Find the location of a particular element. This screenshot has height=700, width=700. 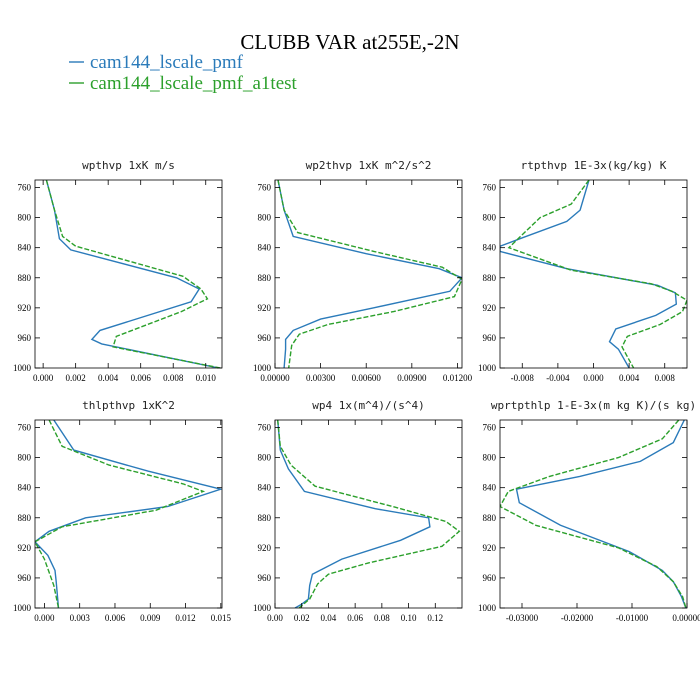

x-tick-label: 0.010 is located at coordinates (206, 378).